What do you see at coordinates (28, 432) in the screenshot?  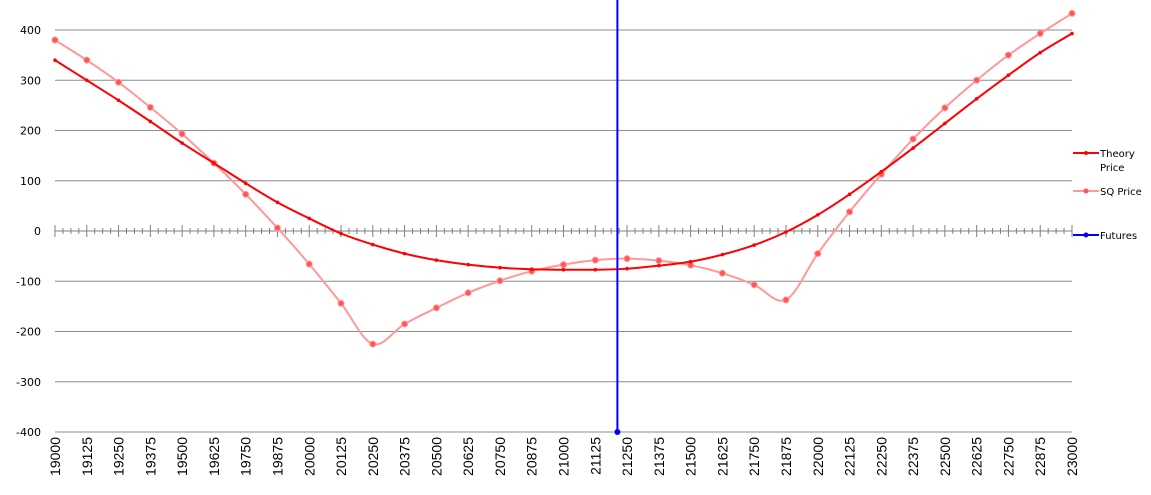 I see `y-tick-label: -400` at bounding box center [28, 432].